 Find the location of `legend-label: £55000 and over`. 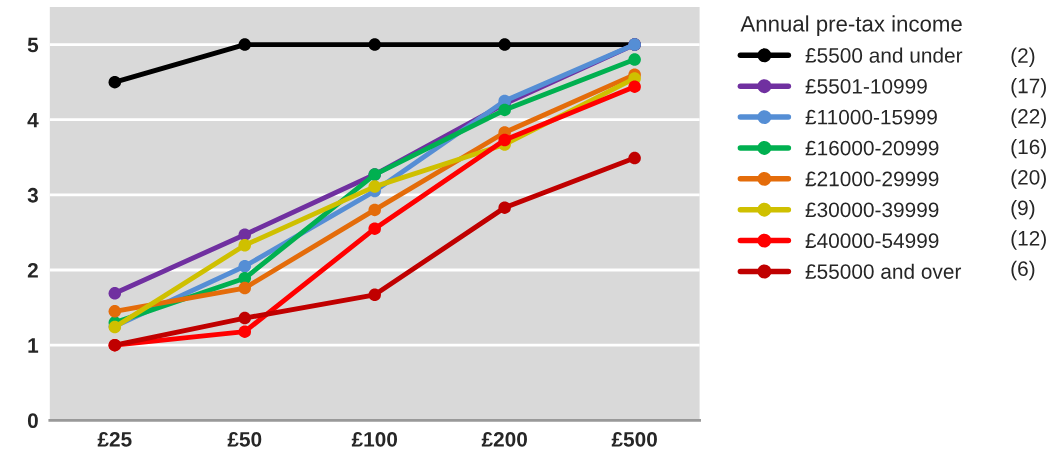

legend-label: £55000 and over is located at coordinates (883, 271).